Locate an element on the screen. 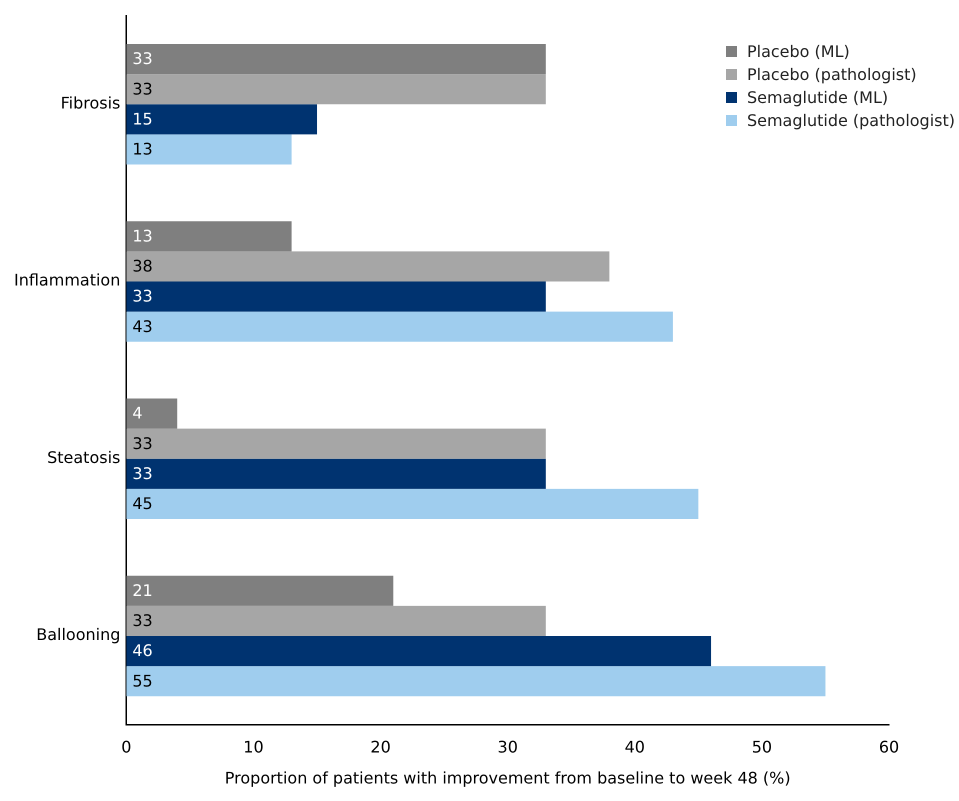  data-label: 15 is located at coordinates (142, 118).